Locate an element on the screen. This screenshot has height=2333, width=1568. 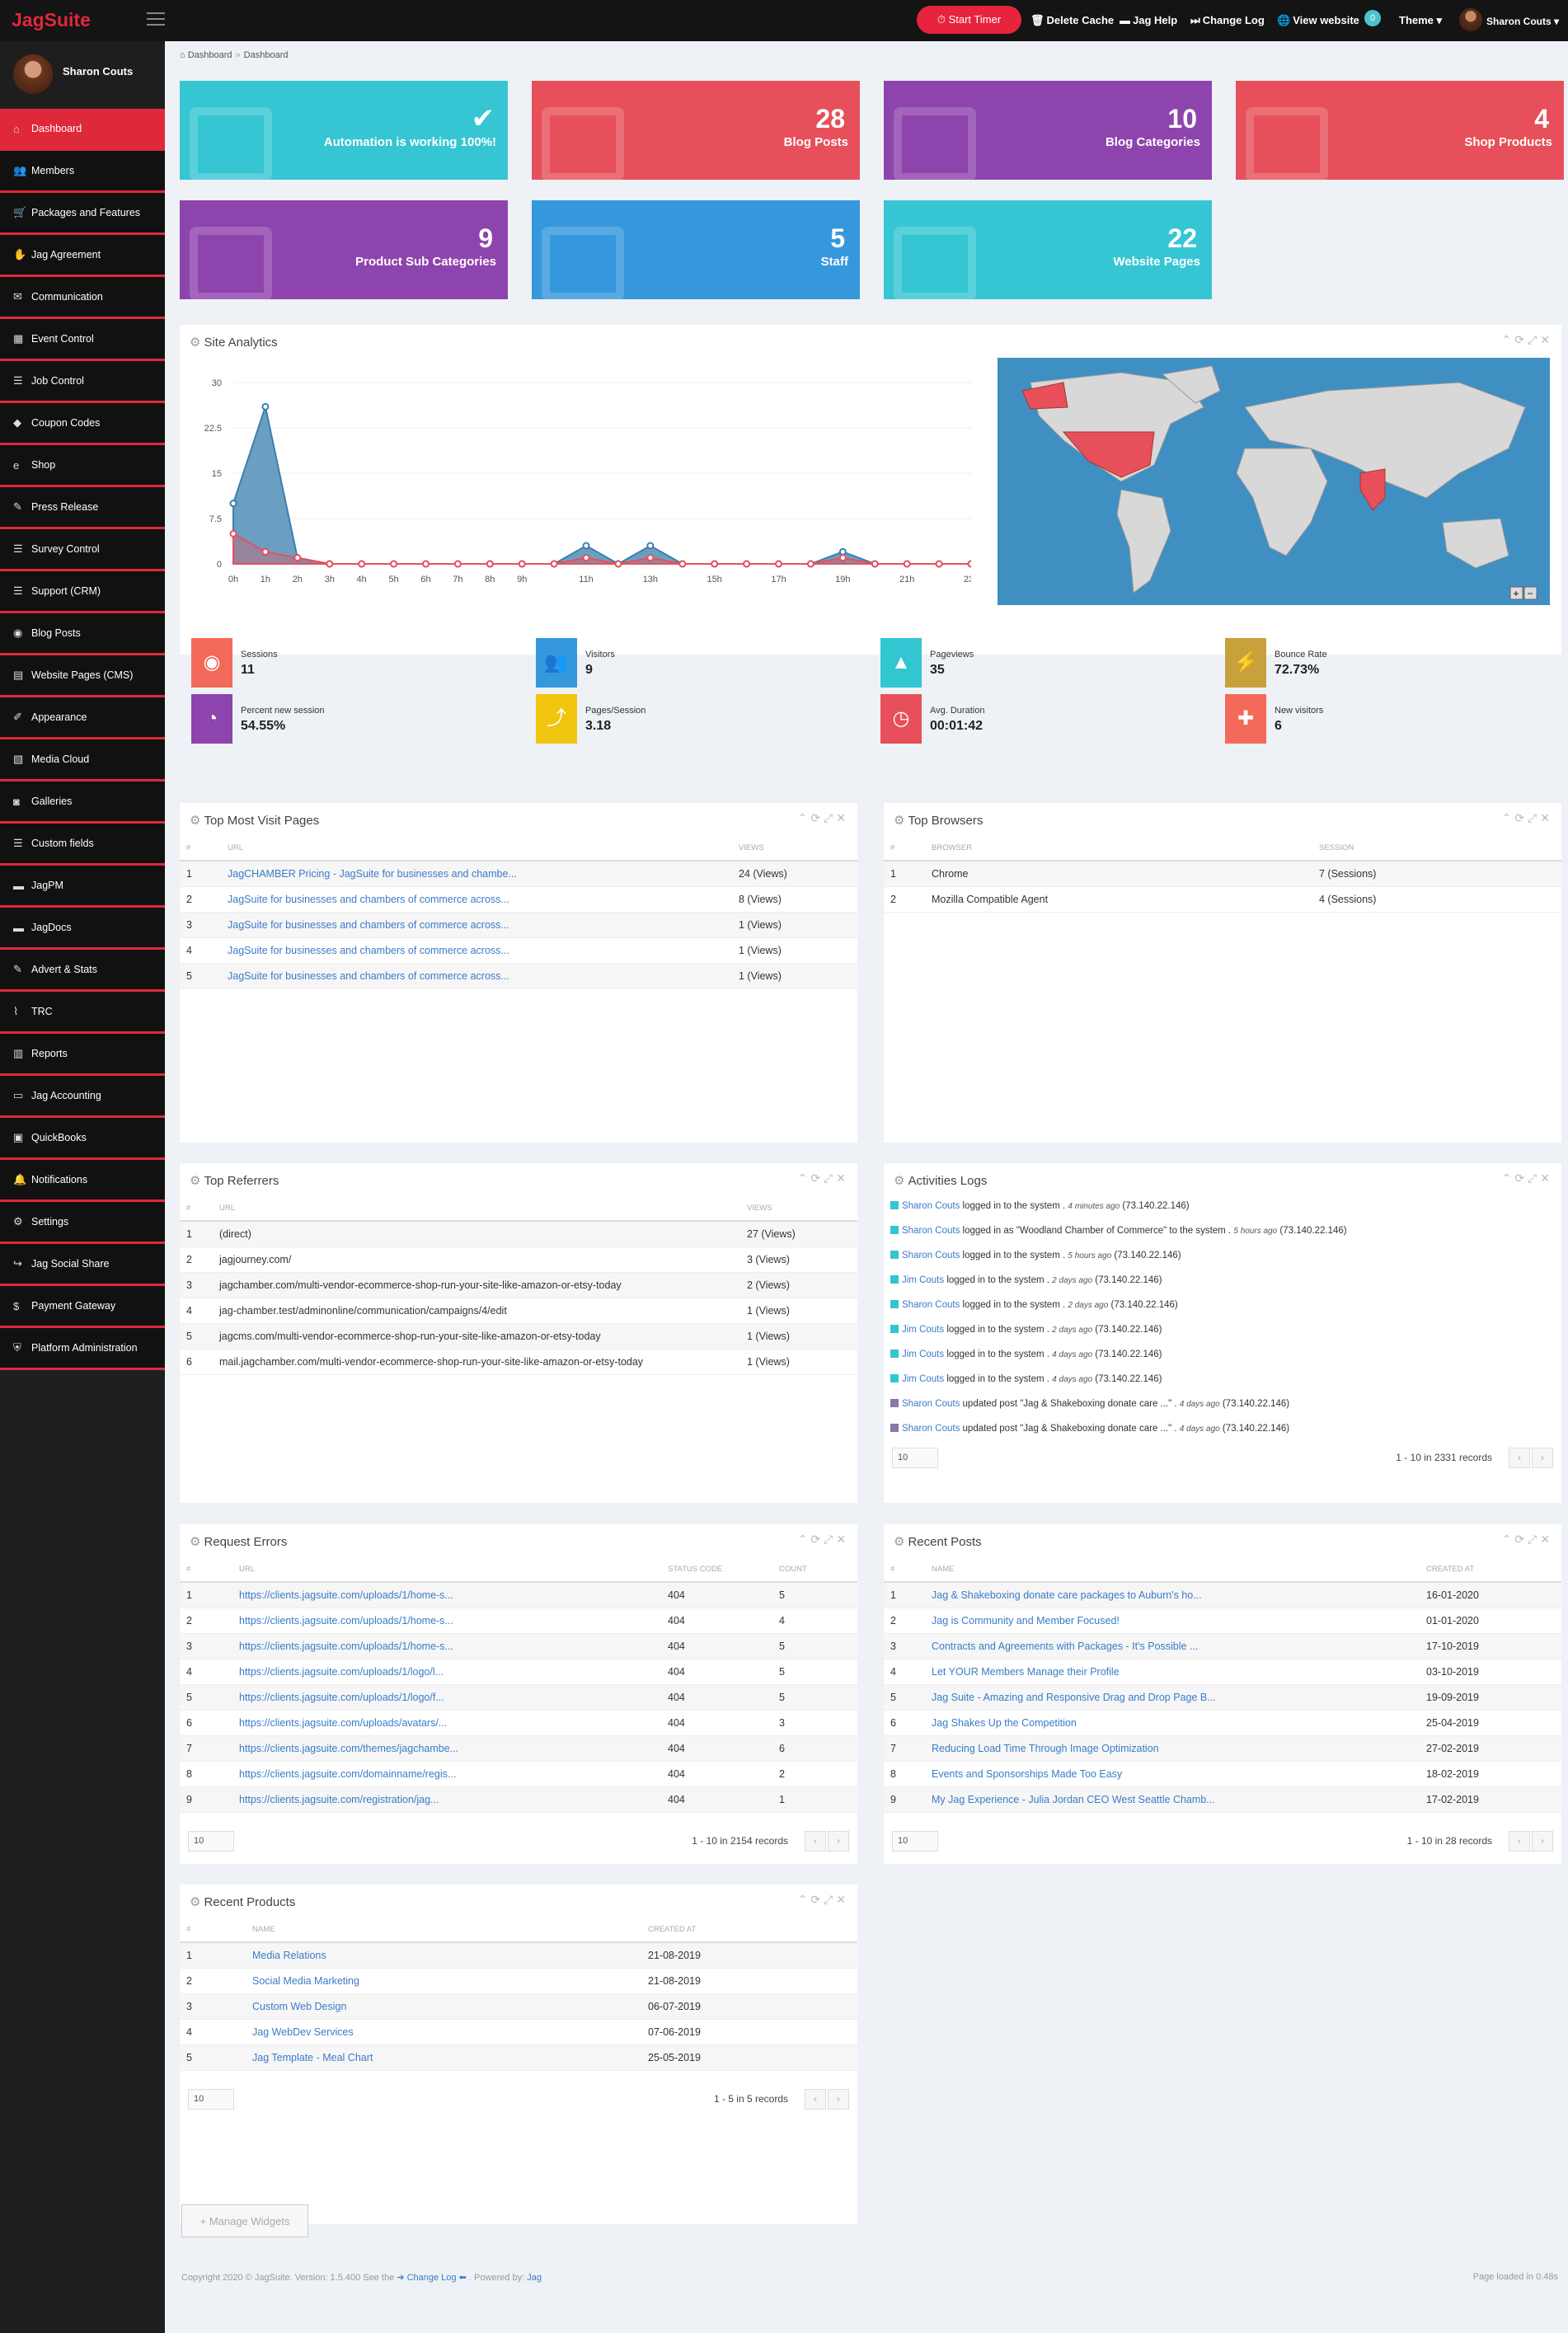
zoom-in-button is located at coordinates (1516, 593).